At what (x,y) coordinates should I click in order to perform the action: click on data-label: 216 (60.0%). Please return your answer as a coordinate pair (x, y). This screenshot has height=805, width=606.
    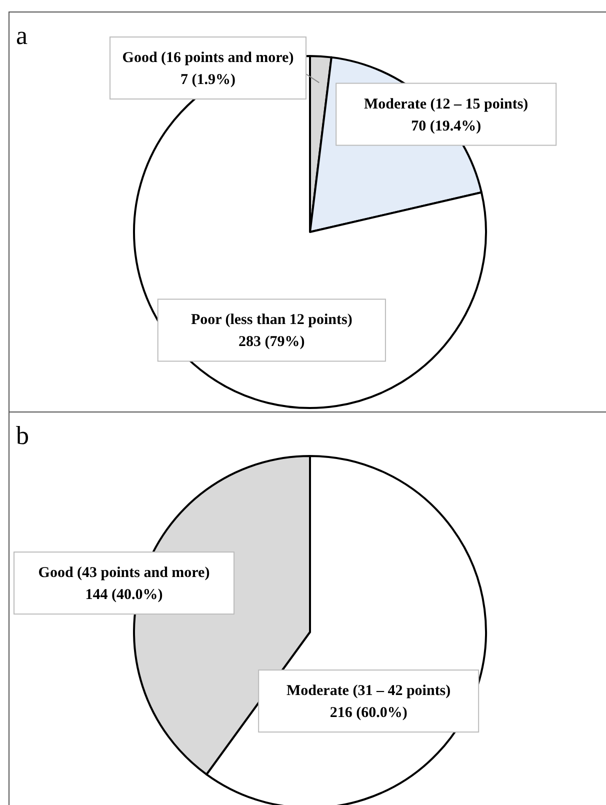
    Looking at the image, I should click on (369, 713).